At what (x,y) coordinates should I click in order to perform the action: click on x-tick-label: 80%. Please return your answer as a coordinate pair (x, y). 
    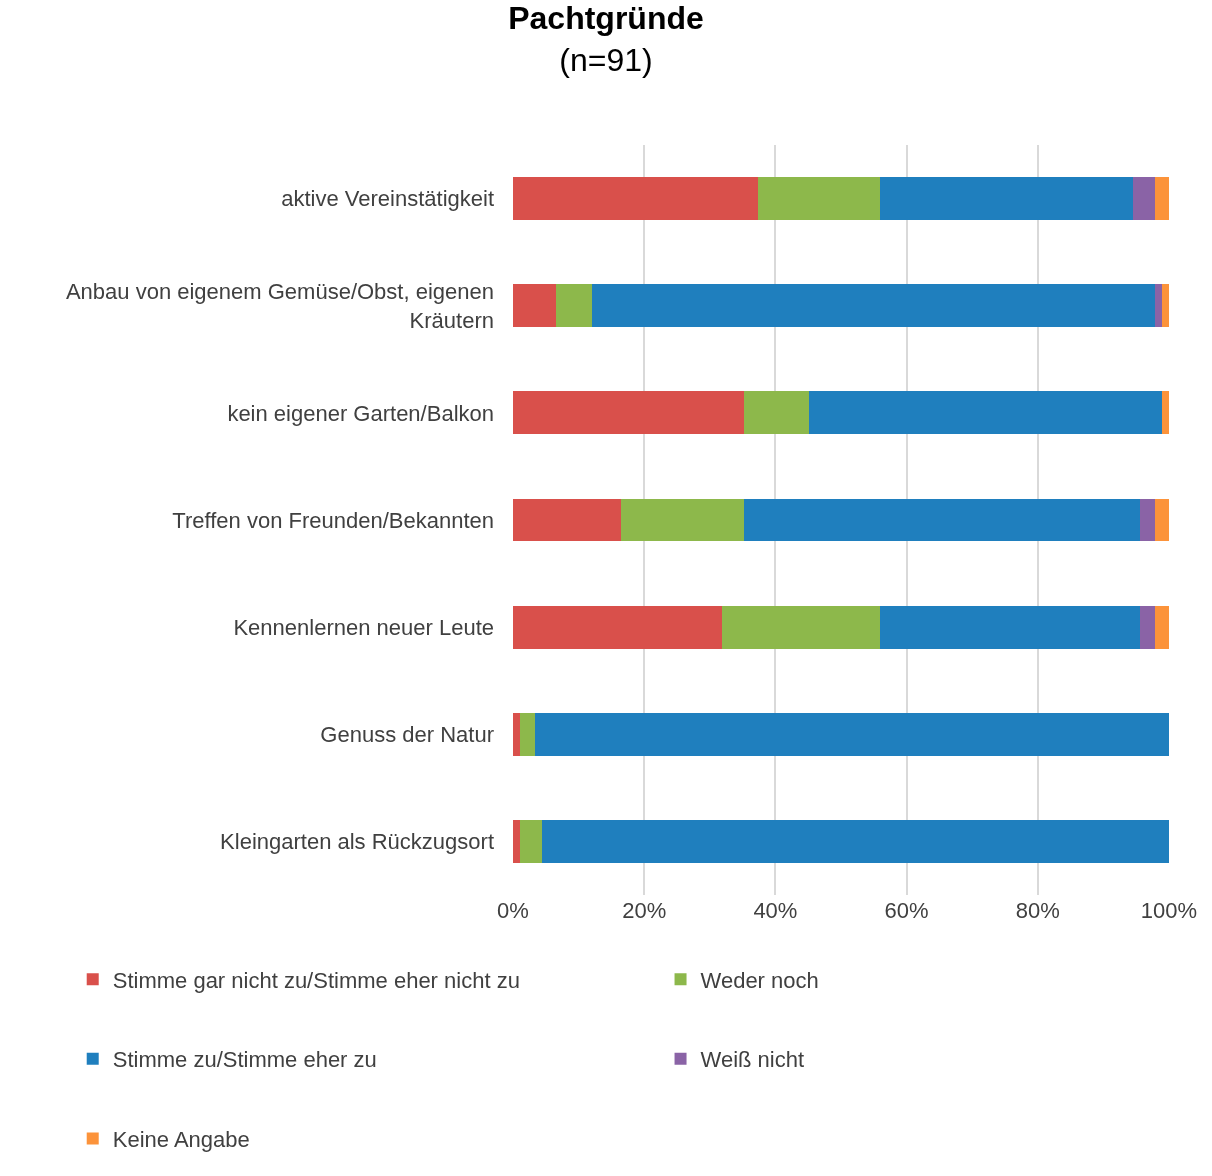
    Looking at the image, I should click on (1037, 910).